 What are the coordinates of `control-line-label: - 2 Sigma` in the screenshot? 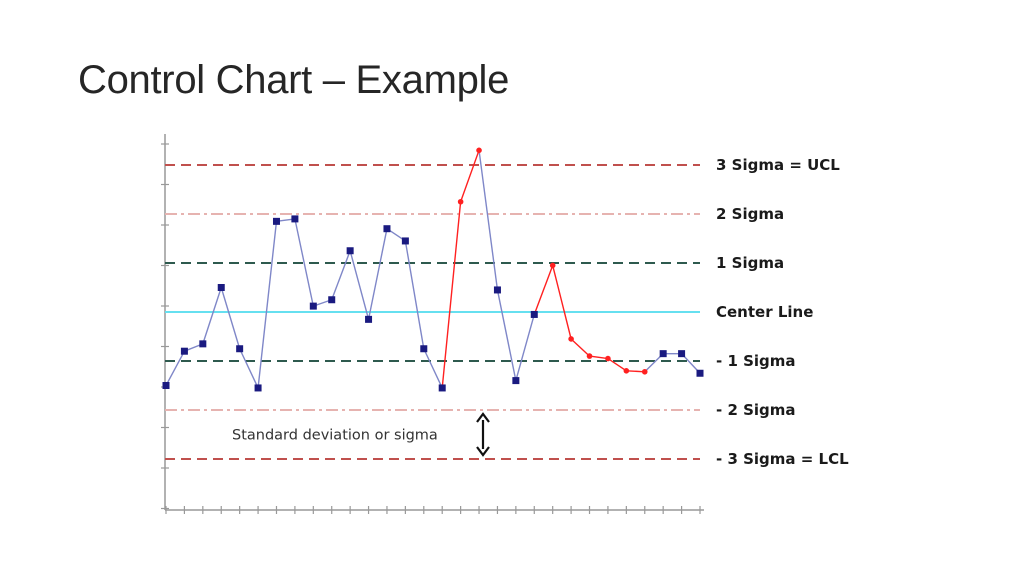 It's located at (756, 410).